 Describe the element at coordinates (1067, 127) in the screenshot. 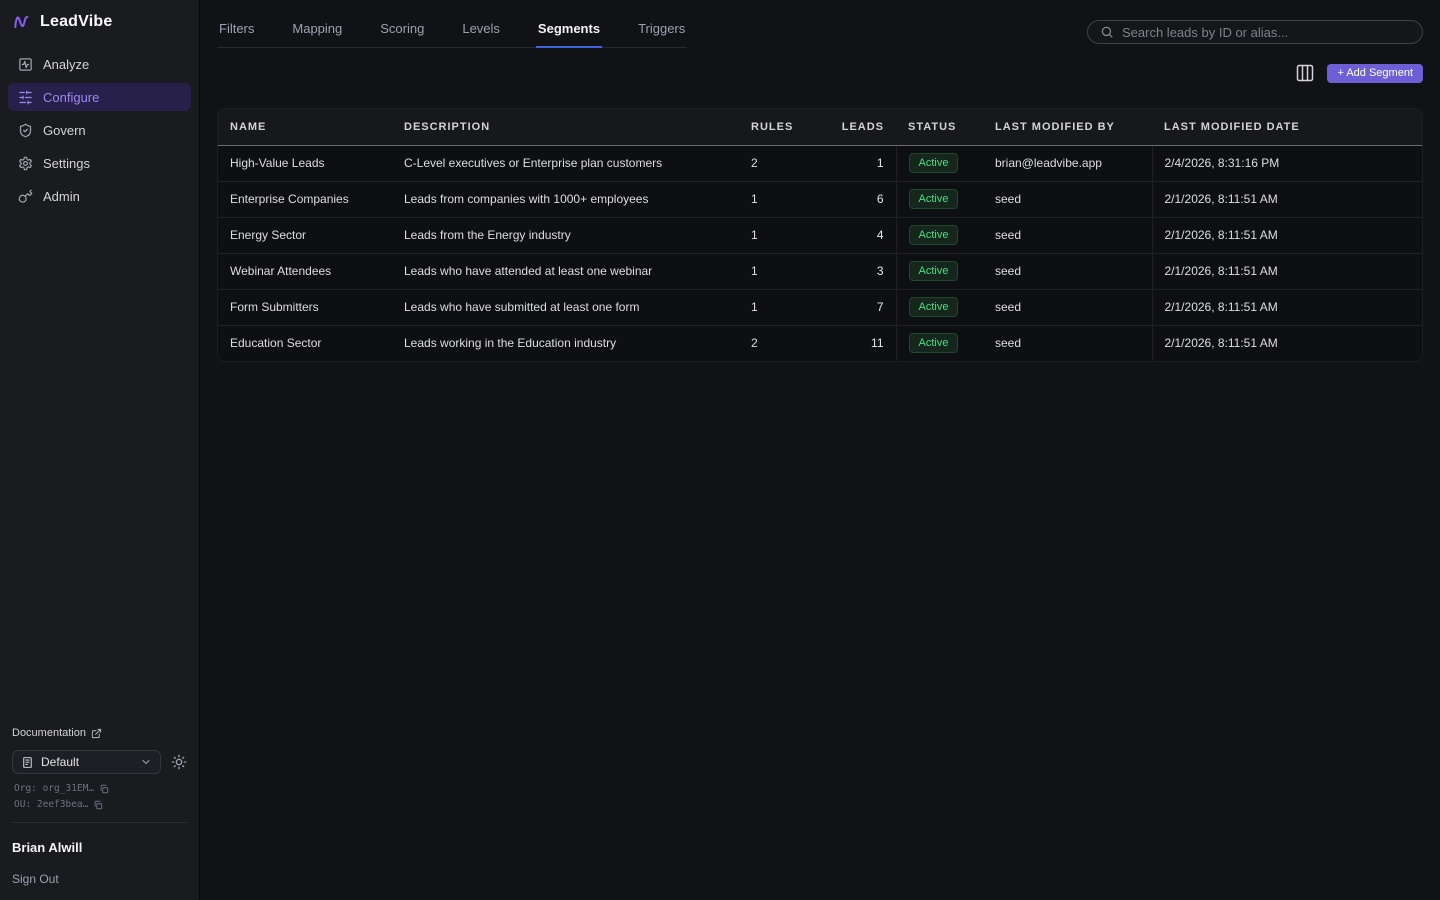

I see `column-header-modified-by: LAST MODIFIED BY` at that location.